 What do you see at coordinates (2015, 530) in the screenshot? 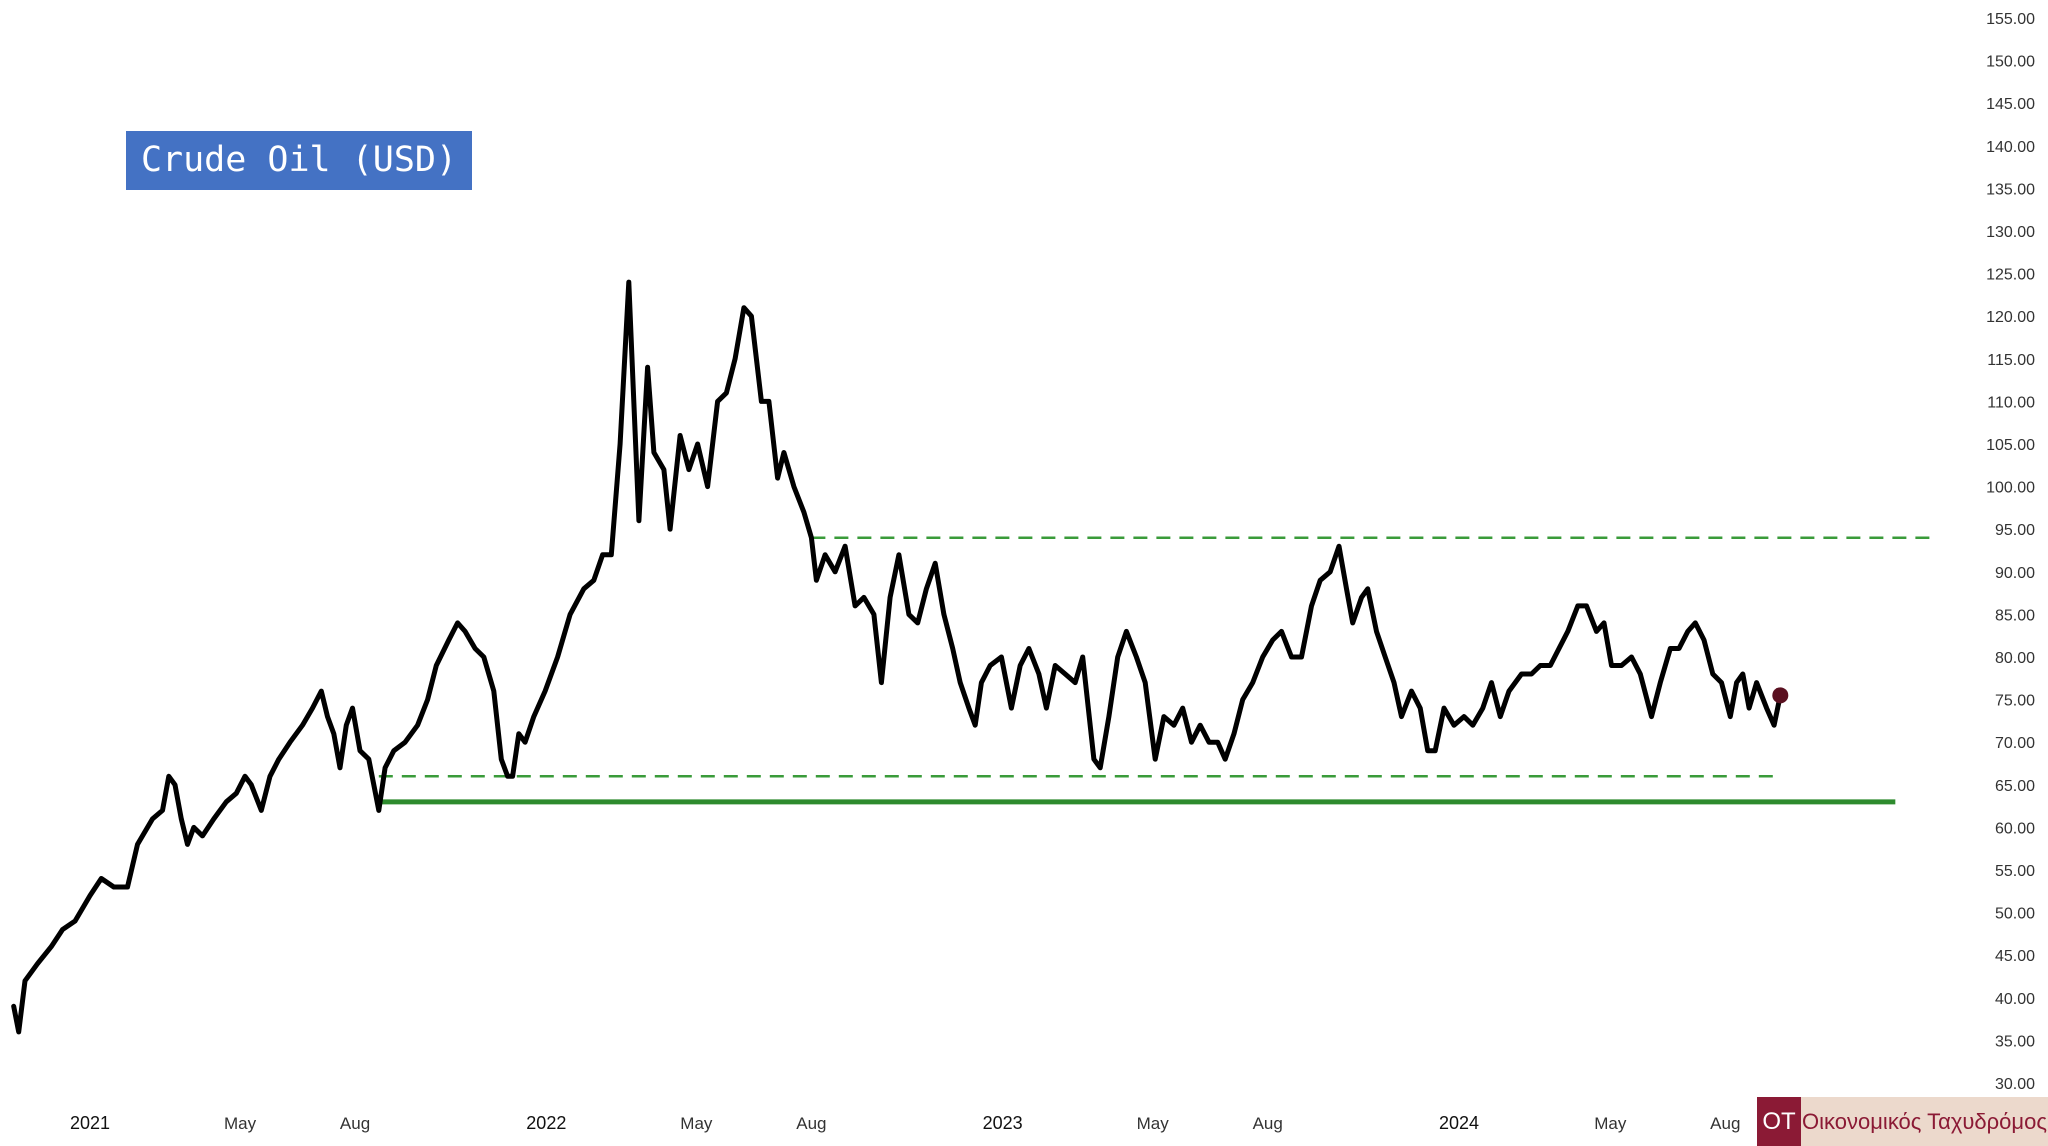
I see `y-tick-label: 95.00` at bounding box center [2015, 530].